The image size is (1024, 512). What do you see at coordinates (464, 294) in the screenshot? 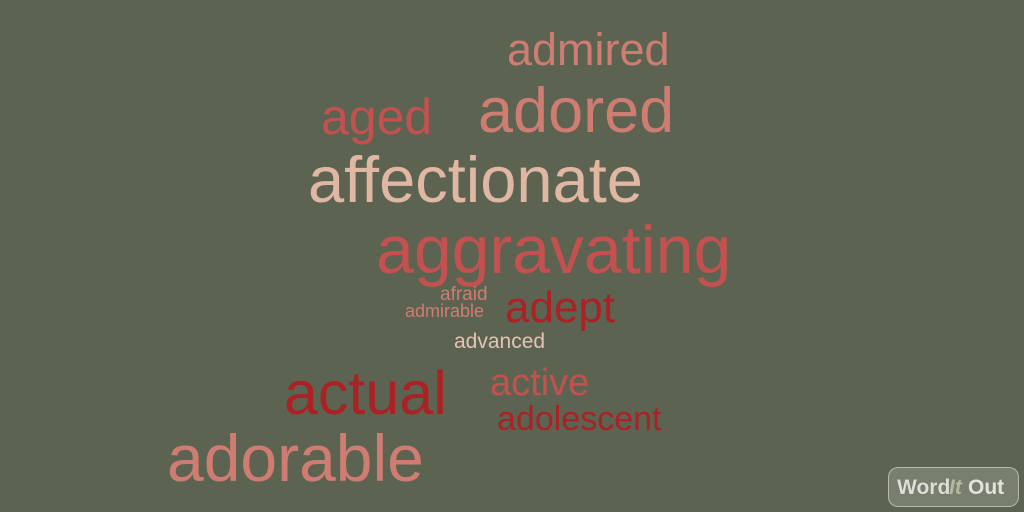
I see `word-afraid: afraid` at bounding box center [464, 294].